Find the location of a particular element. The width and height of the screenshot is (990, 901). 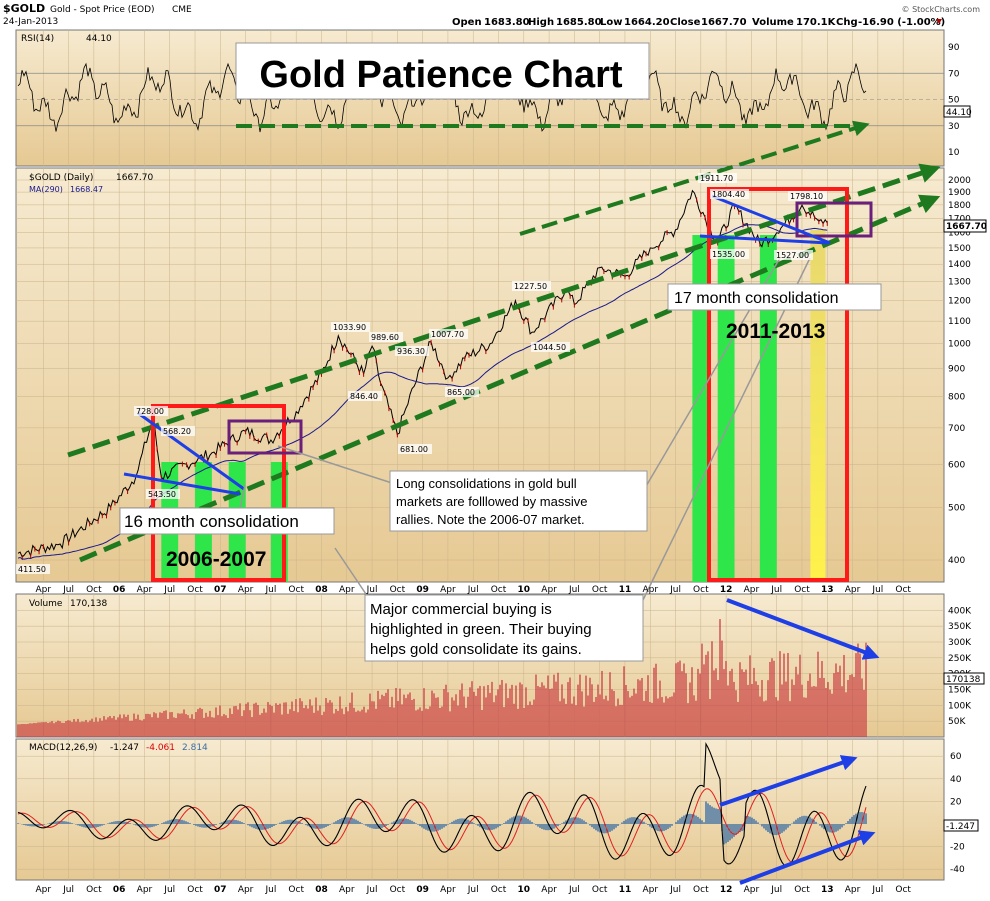

x-tick-label-macd: 08 is located at coordinates (321, 890).